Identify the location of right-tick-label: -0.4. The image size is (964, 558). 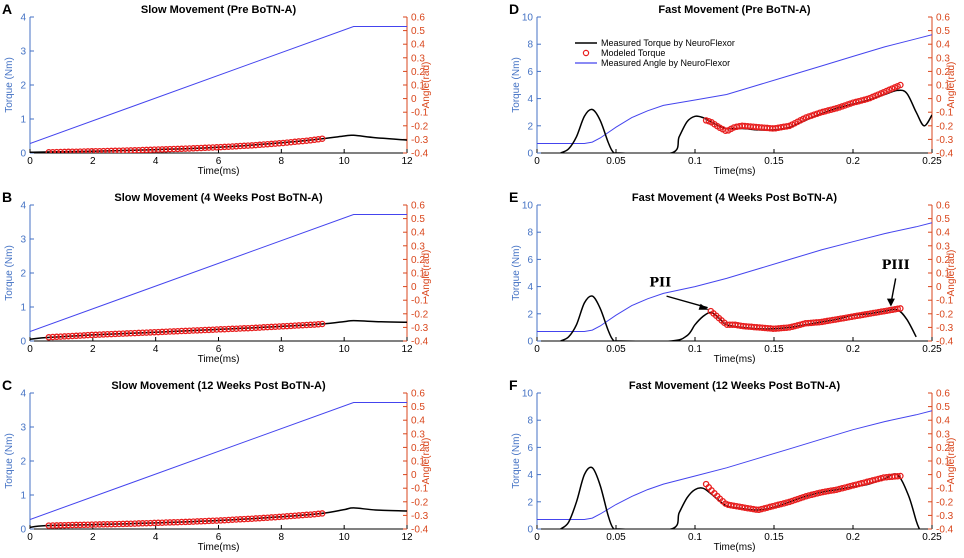
(420, 154).